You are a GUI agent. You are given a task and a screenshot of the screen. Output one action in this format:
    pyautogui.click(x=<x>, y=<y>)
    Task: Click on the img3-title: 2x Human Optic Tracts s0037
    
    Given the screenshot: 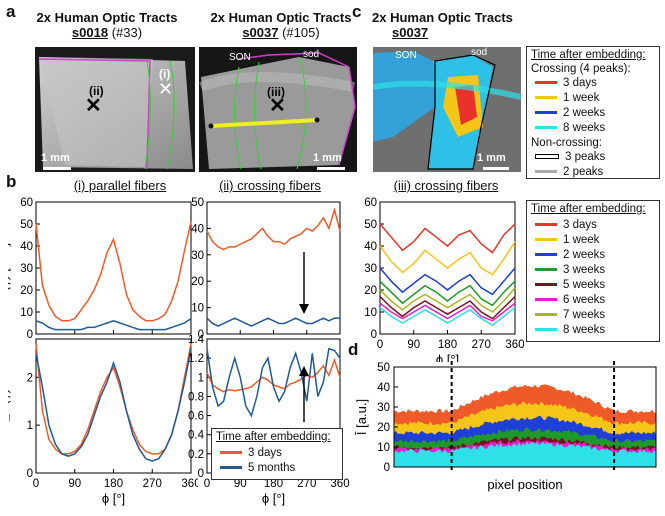 What is the action you would take?
    pyautogui.click(x=442, y=25)
    